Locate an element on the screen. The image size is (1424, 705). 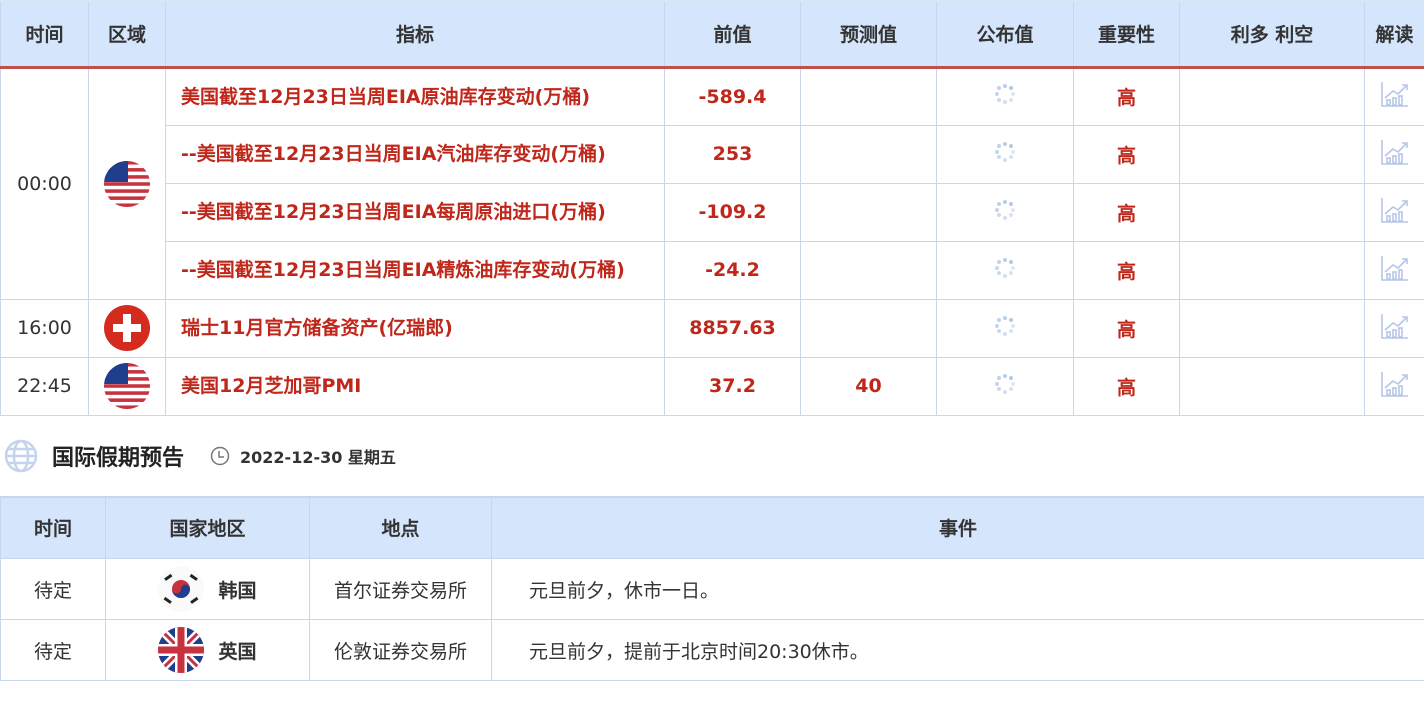
previous-value: 8857.63 is located at coordinates (732, 328).